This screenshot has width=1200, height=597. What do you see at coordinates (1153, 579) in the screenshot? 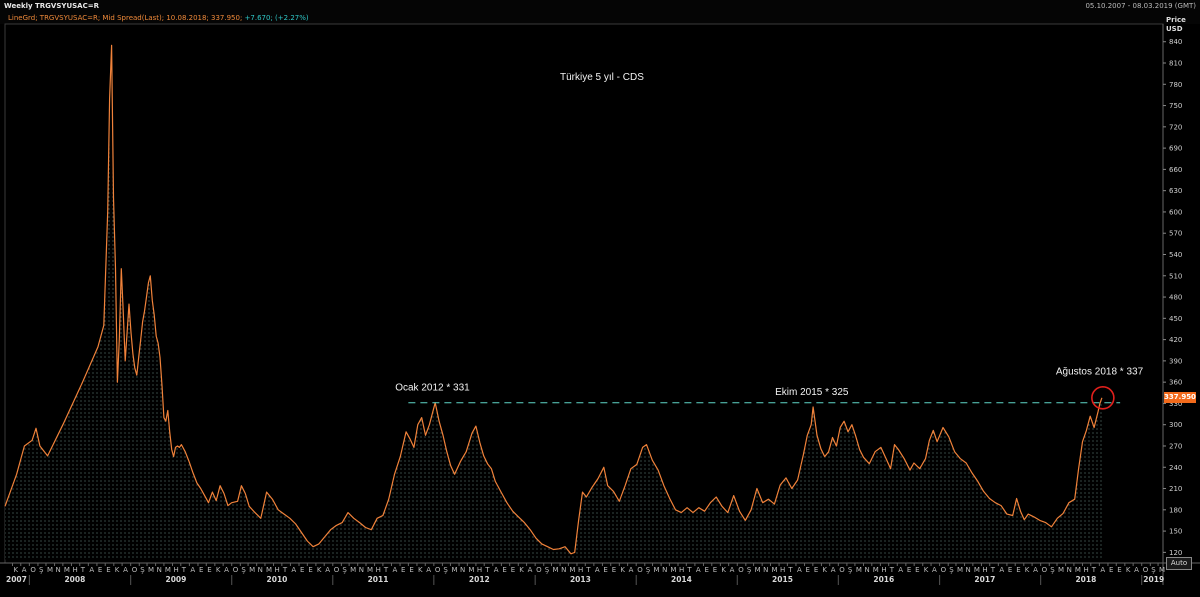
I see `x-year-label: 2019` at bounding box center [1153, 579].